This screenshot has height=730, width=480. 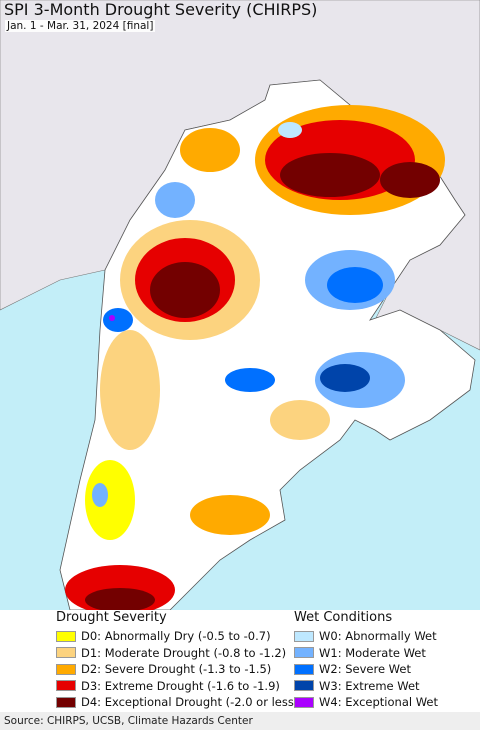 I want to click on legend-item: D0: Abnormally Dry (-0.5 to -0.7), so click(x=177, y=636).